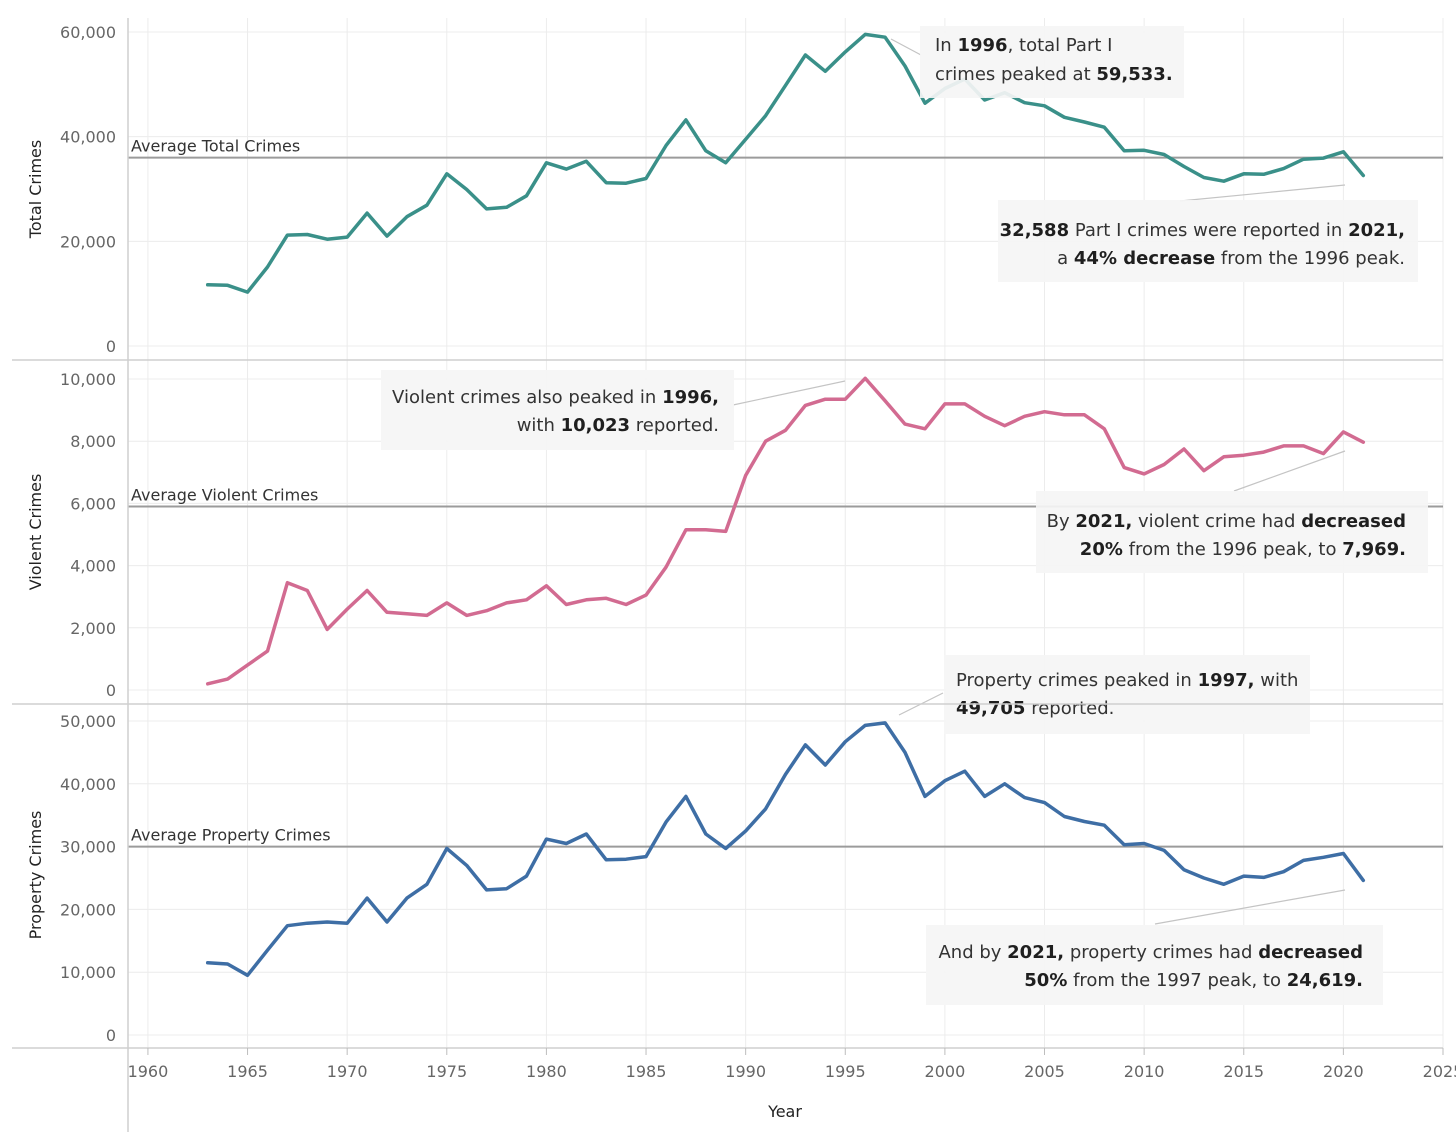  Describe the element at coordinates (35, 189) in the screenshot. I see `y-axis-title: Total Crimes` at that location.